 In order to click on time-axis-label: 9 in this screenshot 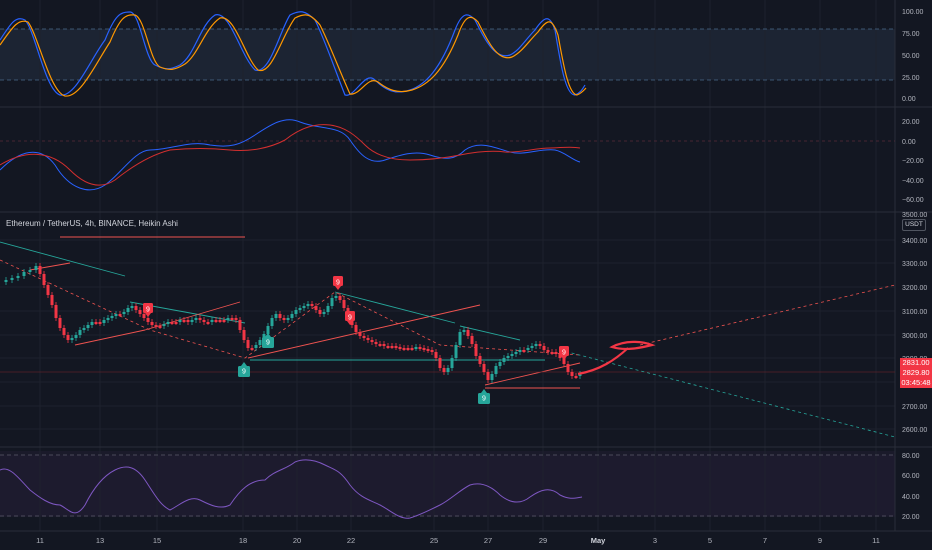, I will do `click(820, 540)`.